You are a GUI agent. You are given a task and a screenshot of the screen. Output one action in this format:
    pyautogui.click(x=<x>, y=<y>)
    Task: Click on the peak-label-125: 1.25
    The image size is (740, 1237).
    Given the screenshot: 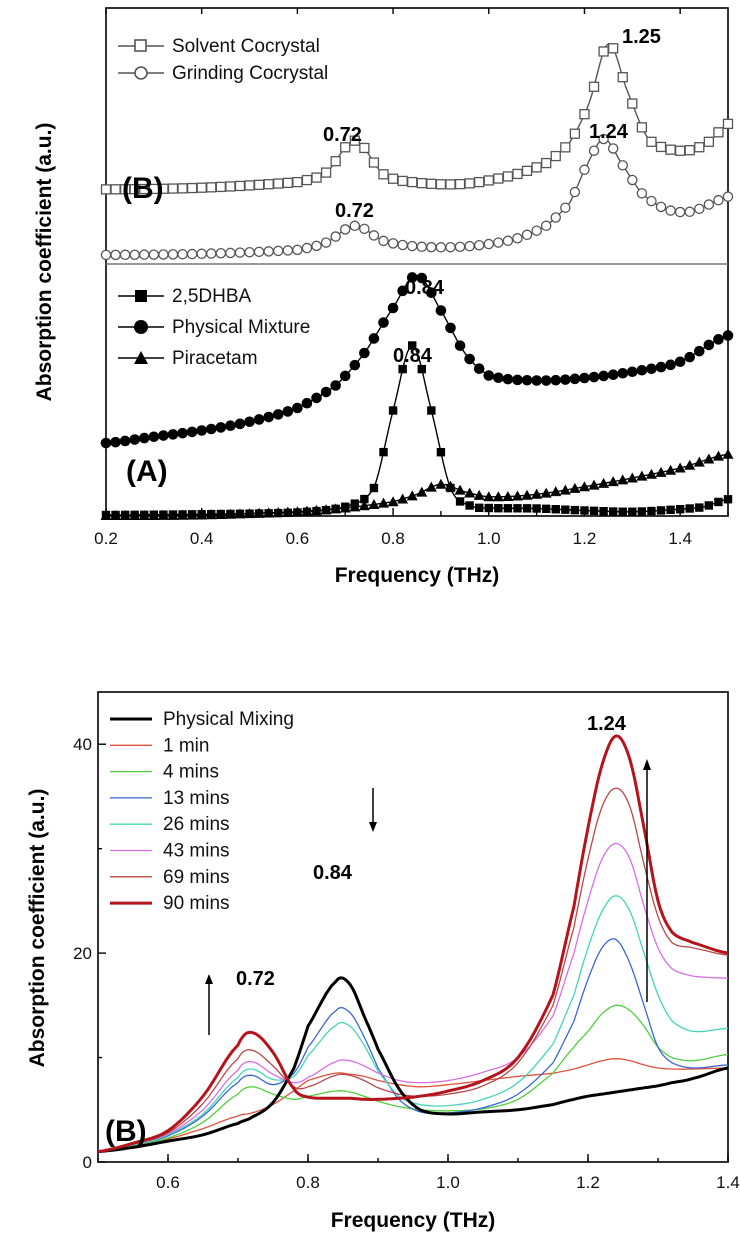 What is the action you would take?
    pyautogui.click(x=641, y=37)
    